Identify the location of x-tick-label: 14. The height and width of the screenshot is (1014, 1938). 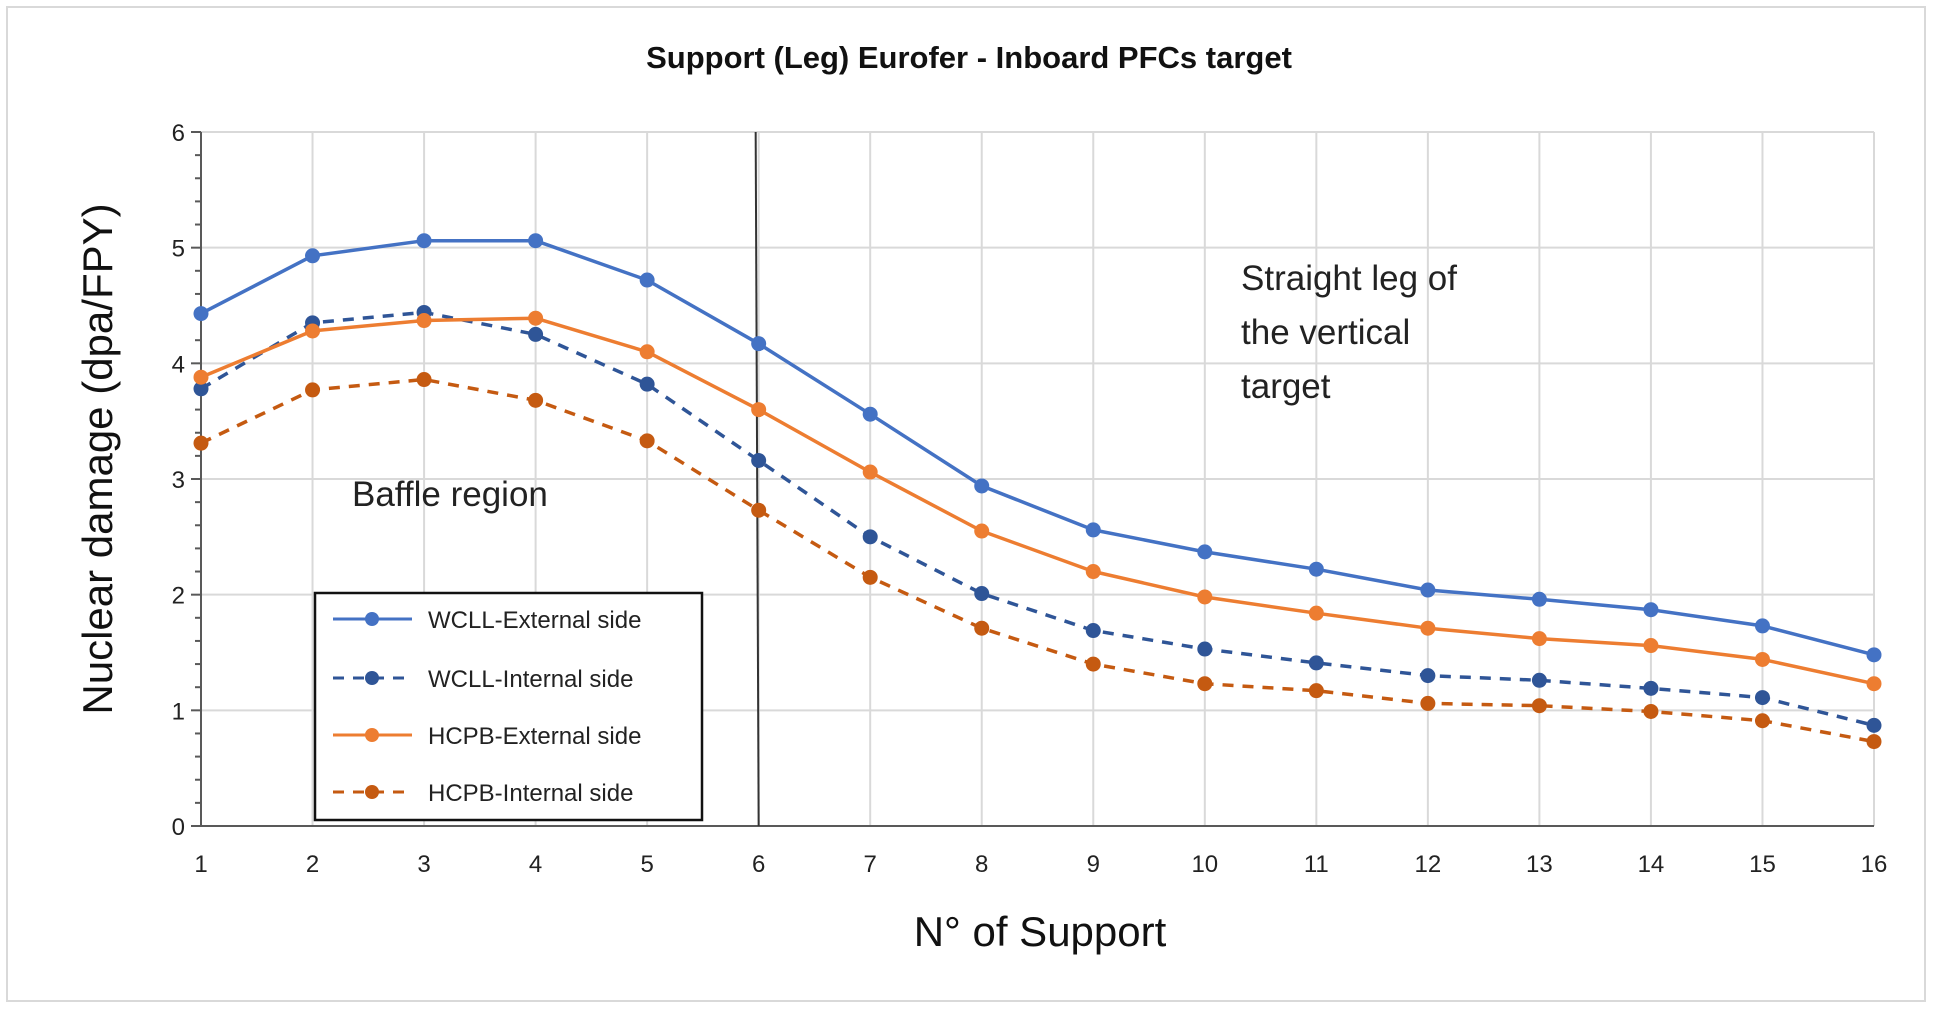
(1651, 864).